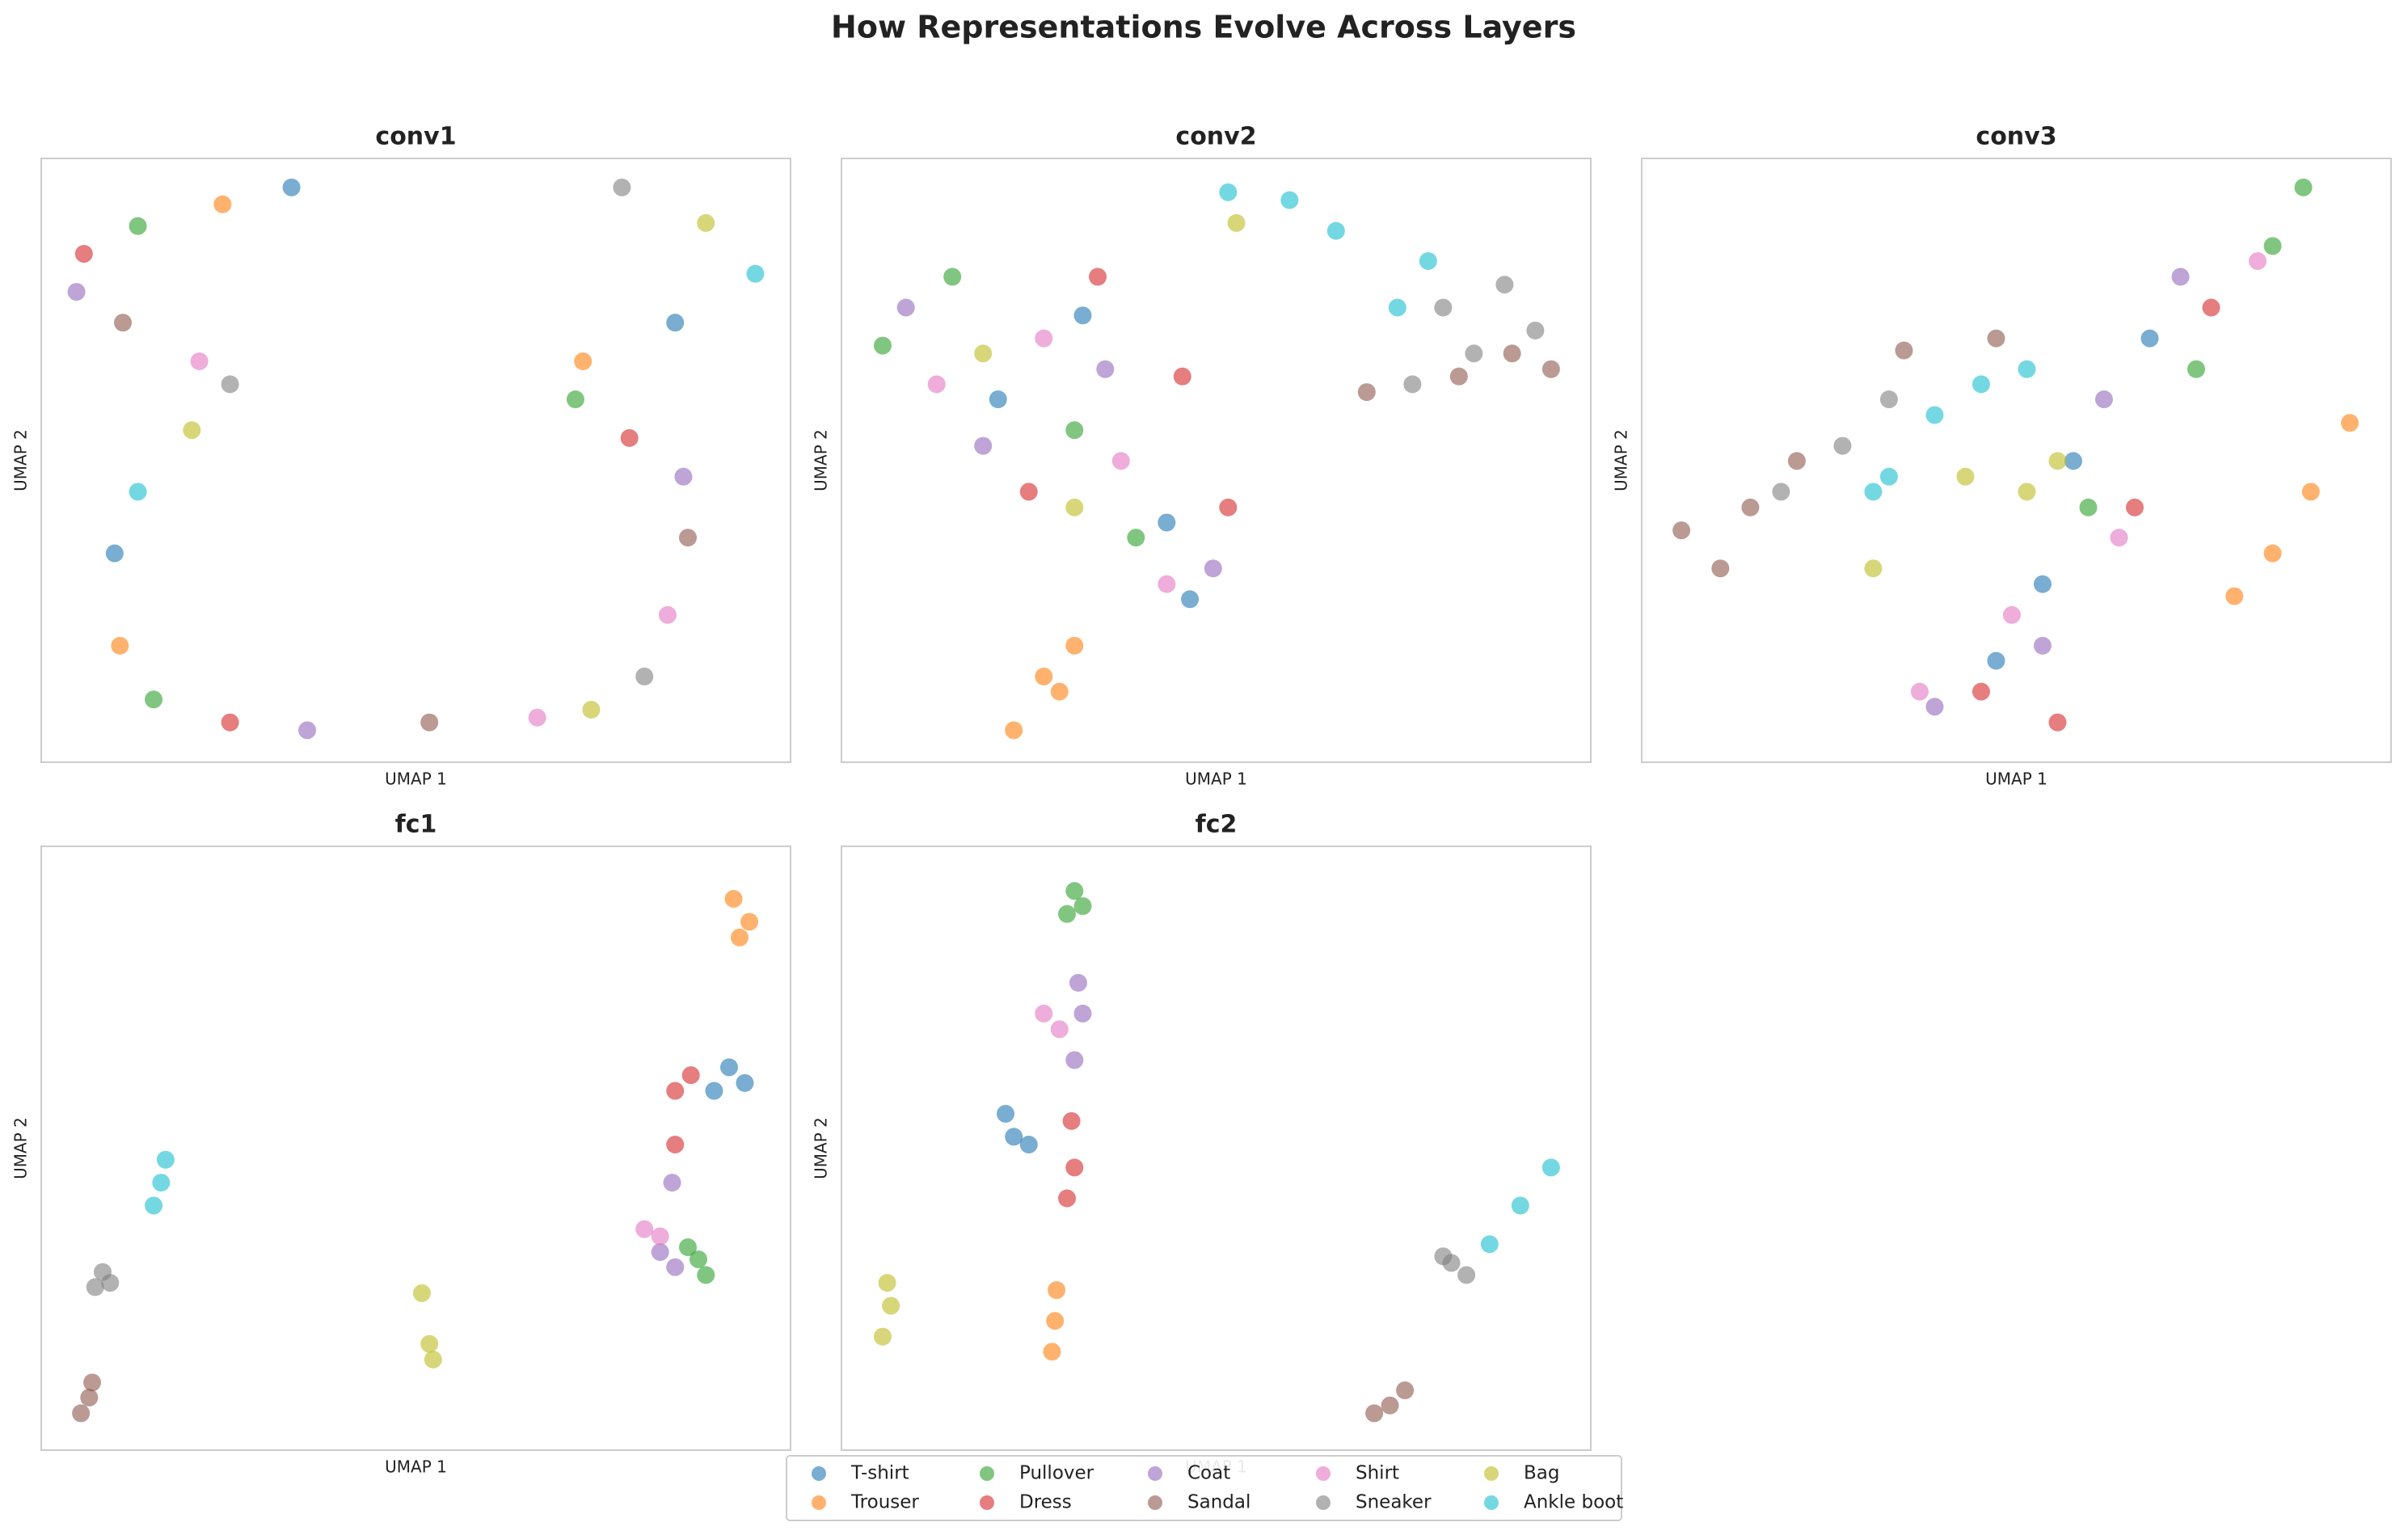  What do you see at coordinates (1573, 1503) in the screenshot?
I see `legend-label: Ankle boot` at bounding box center [1573, 1503].